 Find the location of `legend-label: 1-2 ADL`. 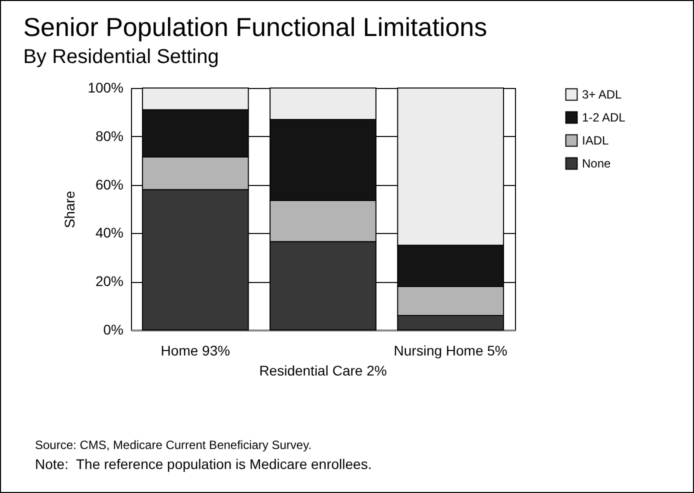

legend-label: 1-2 ADL is located at coordinates (604, 117).